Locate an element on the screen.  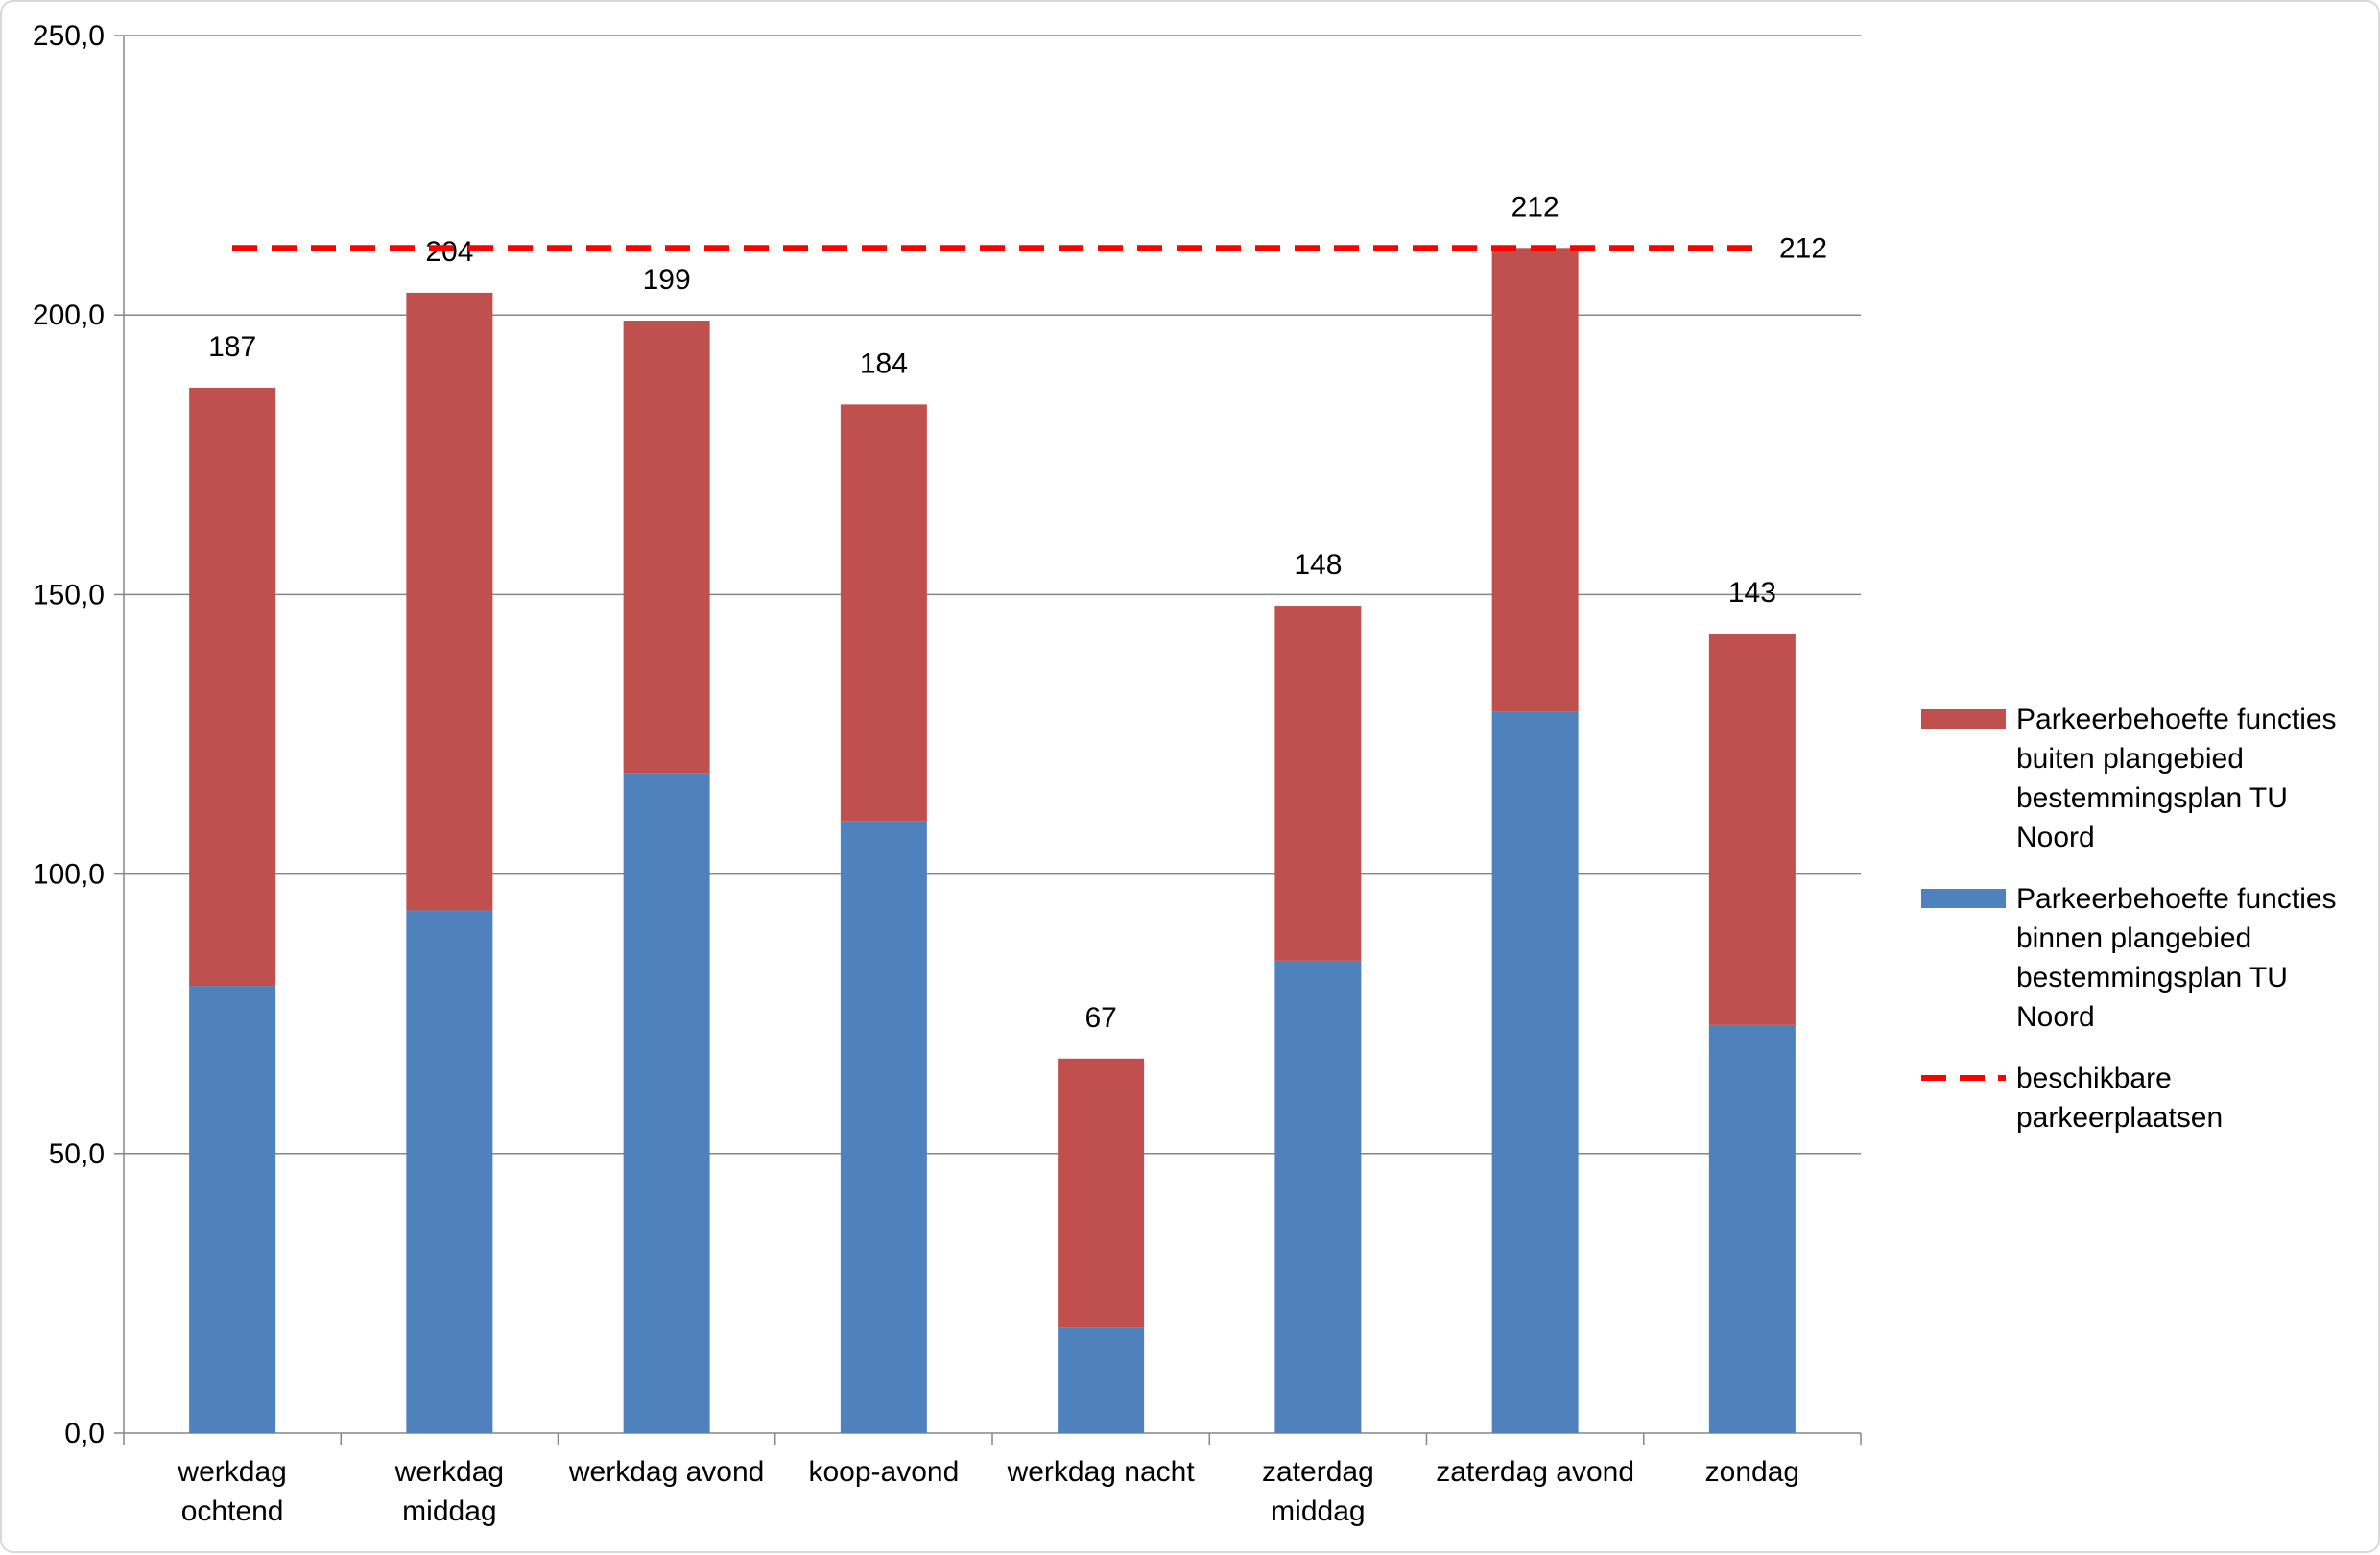
total-label: 204 is located at coordinates (449, 252).